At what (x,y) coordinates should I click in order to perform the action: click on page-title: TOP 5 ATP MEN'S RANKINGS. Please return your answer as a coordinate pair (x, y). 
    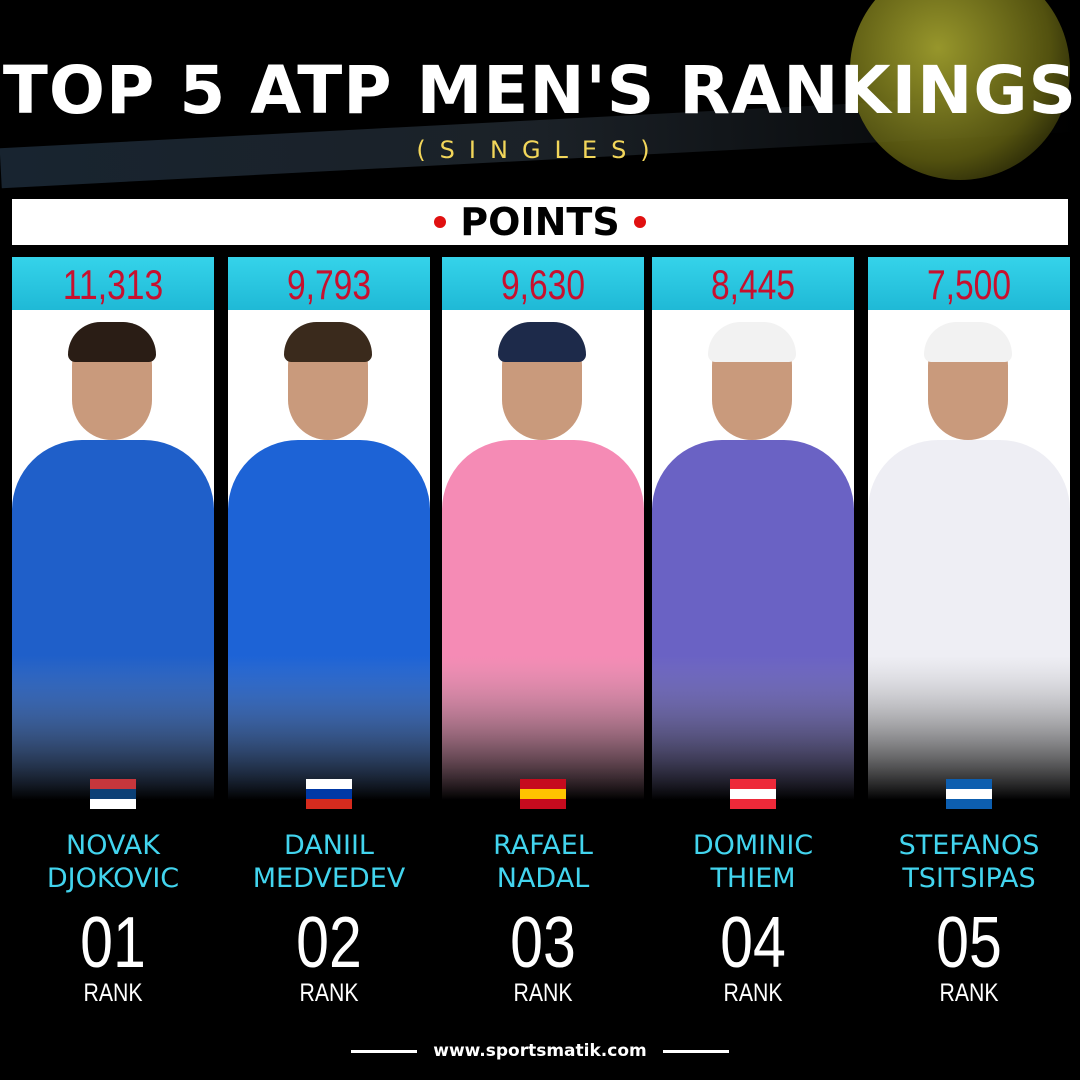
    Looking at the image, I should click on (540, 90).